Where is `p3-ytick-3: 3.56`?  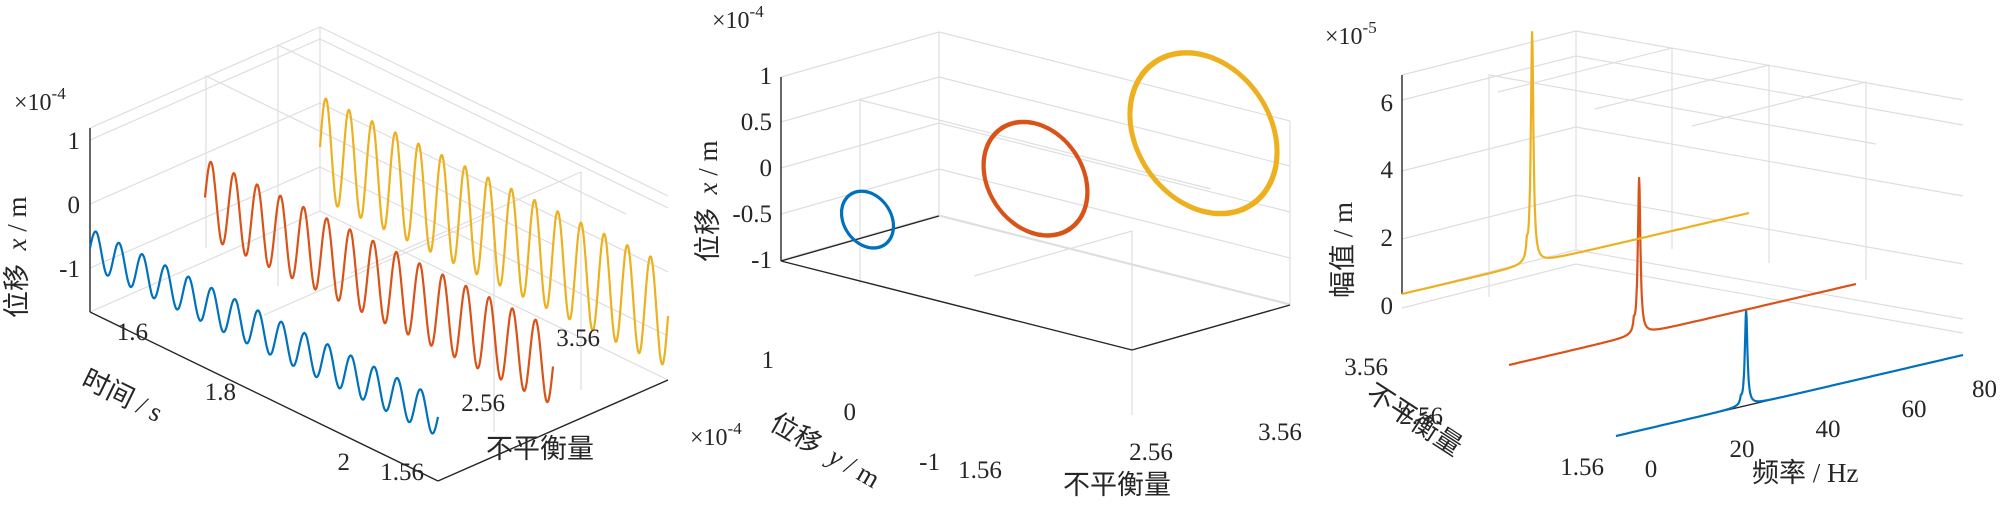 p3-ytick-3: 3.56 is located at coordinates (1366, 367).